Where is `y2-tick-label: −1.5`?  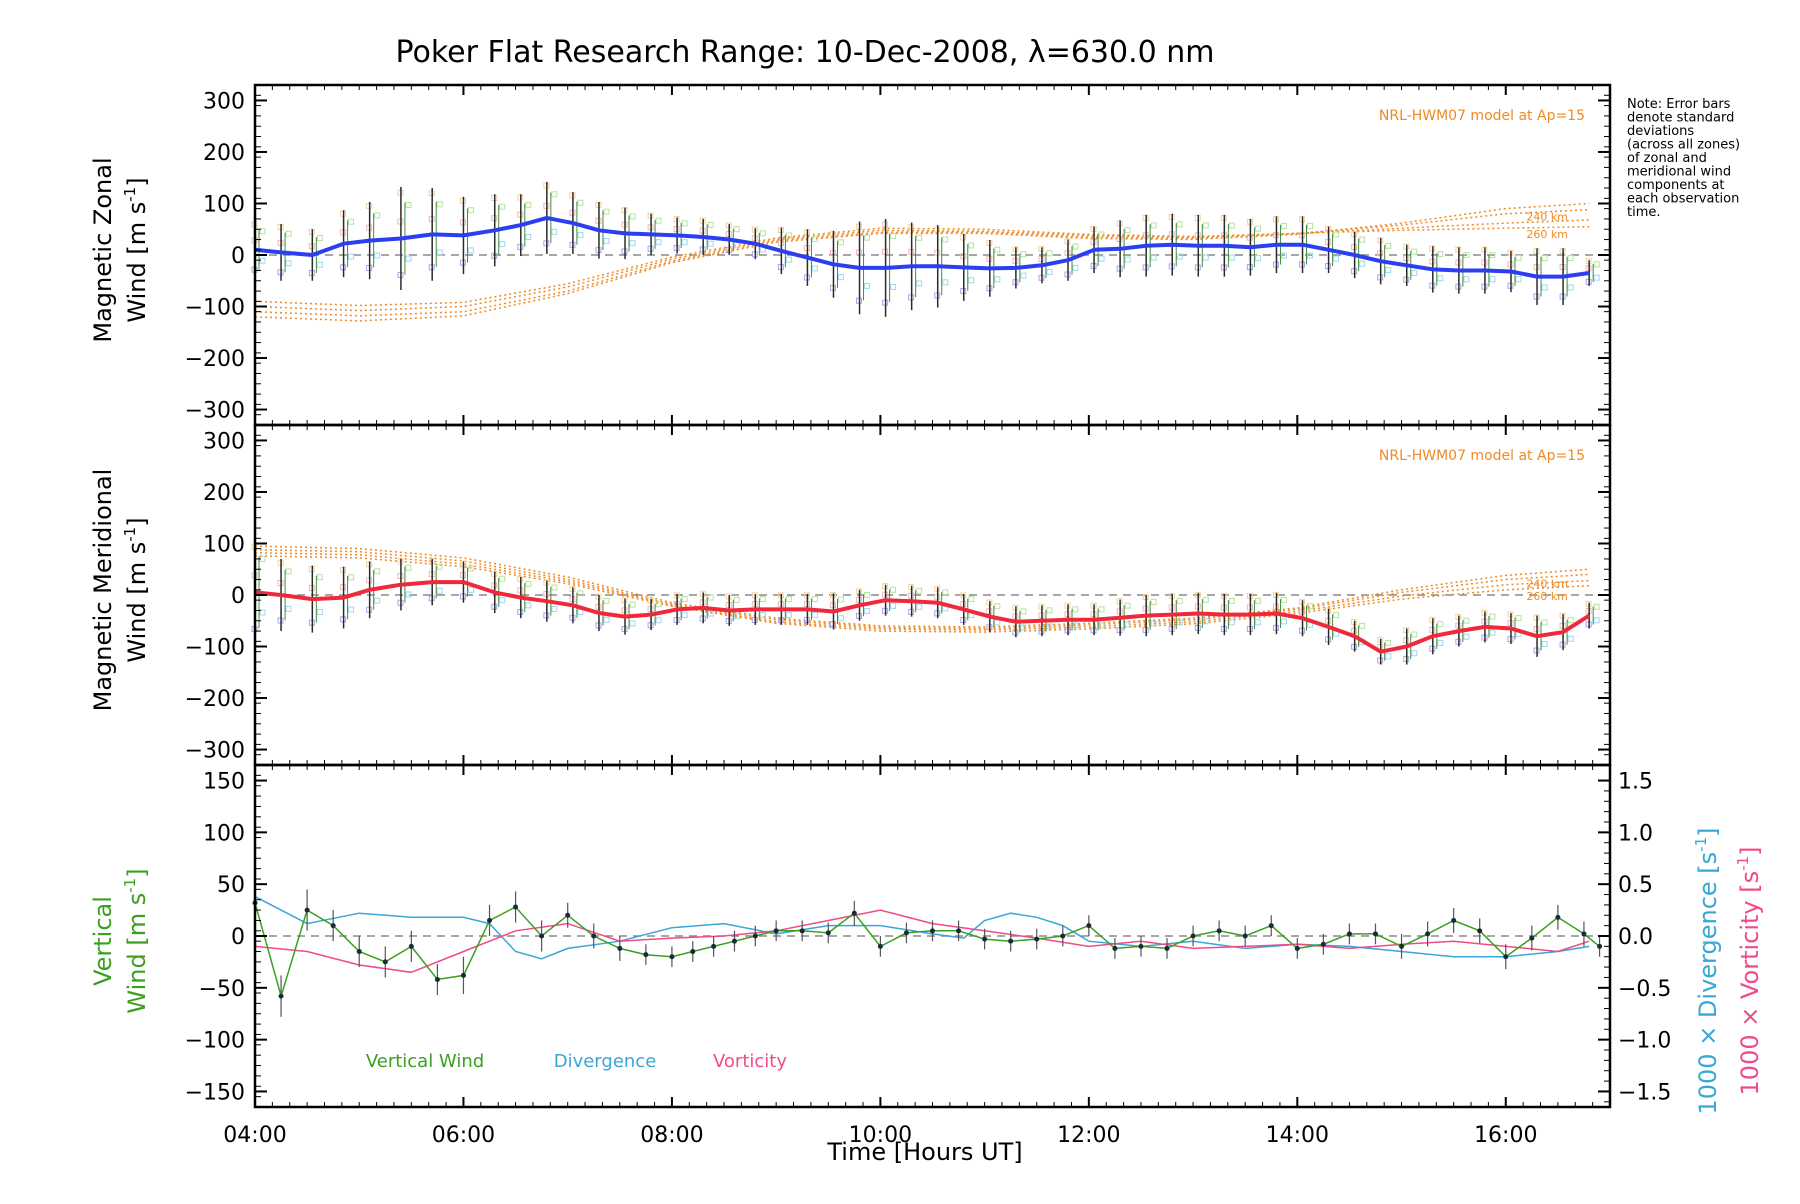
y2-tick-label: −1.5 is located at coordinates (1644, 1092).